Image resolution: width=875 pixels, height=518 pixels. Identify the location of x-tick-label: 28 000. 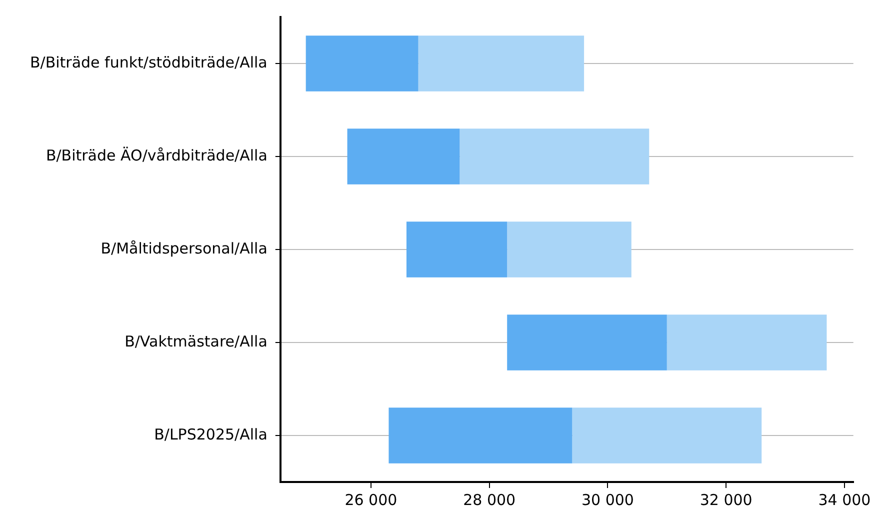
(489, 499).